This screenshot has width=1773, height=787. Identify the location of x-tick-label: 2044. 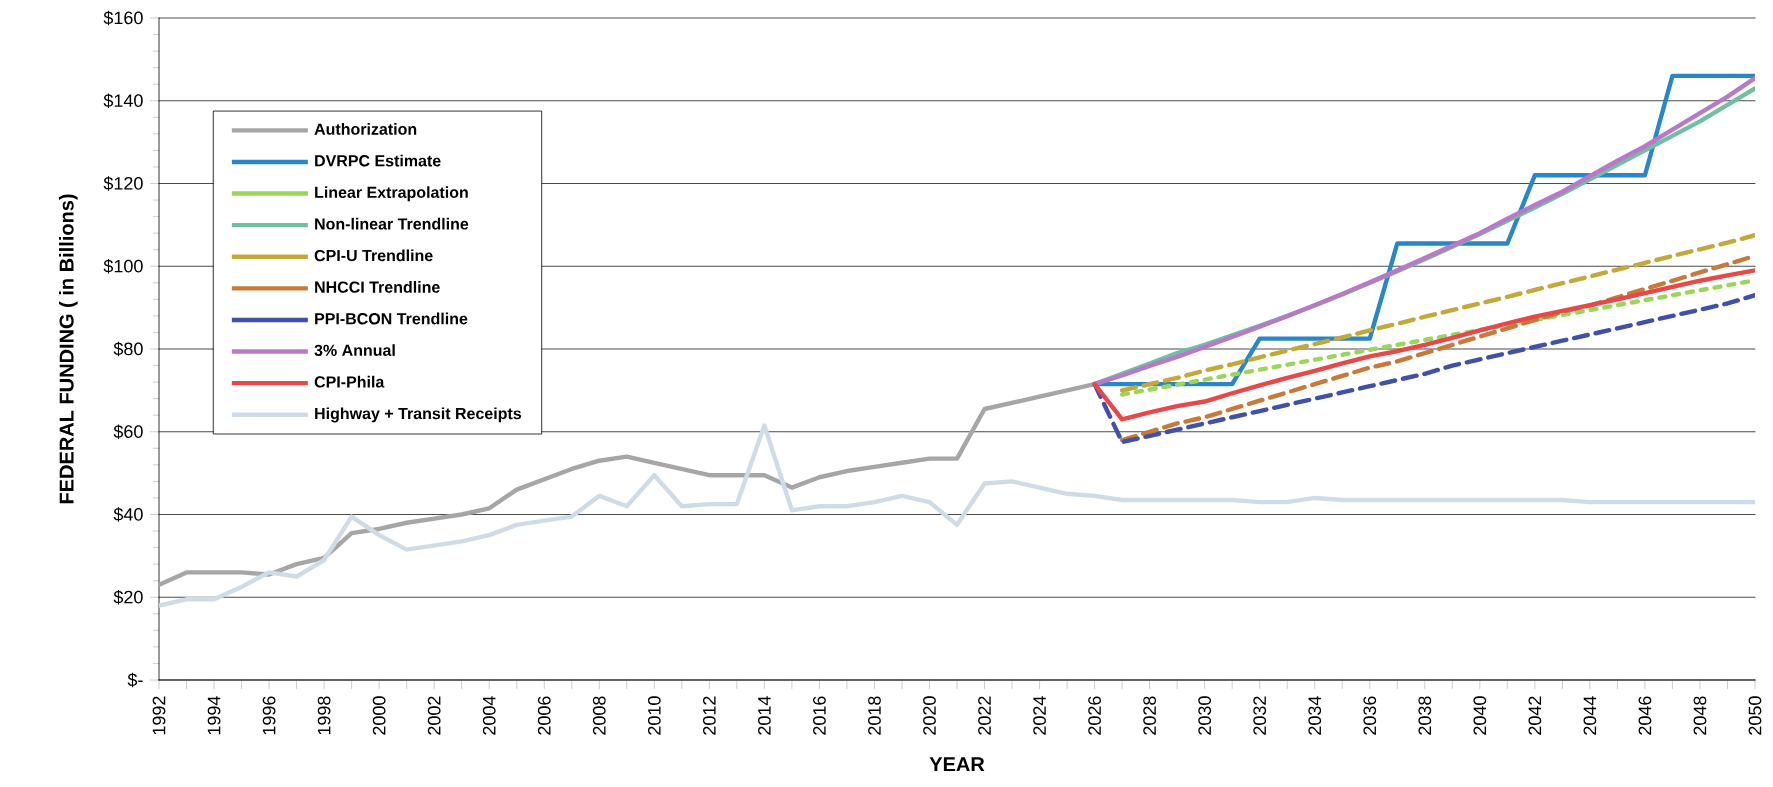
(1590, 715).